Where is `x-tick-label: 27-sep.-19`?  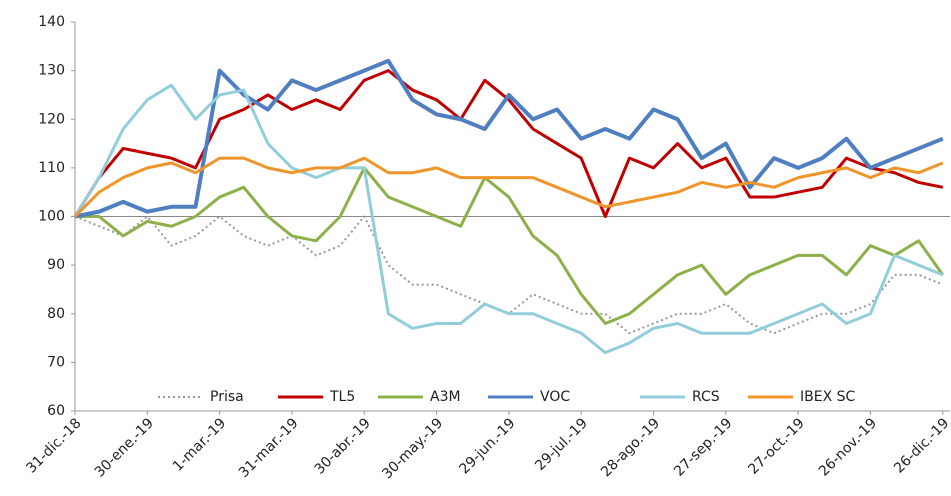
x-tick-label: 27-sep.-19 is located at coordinates (703, 447).